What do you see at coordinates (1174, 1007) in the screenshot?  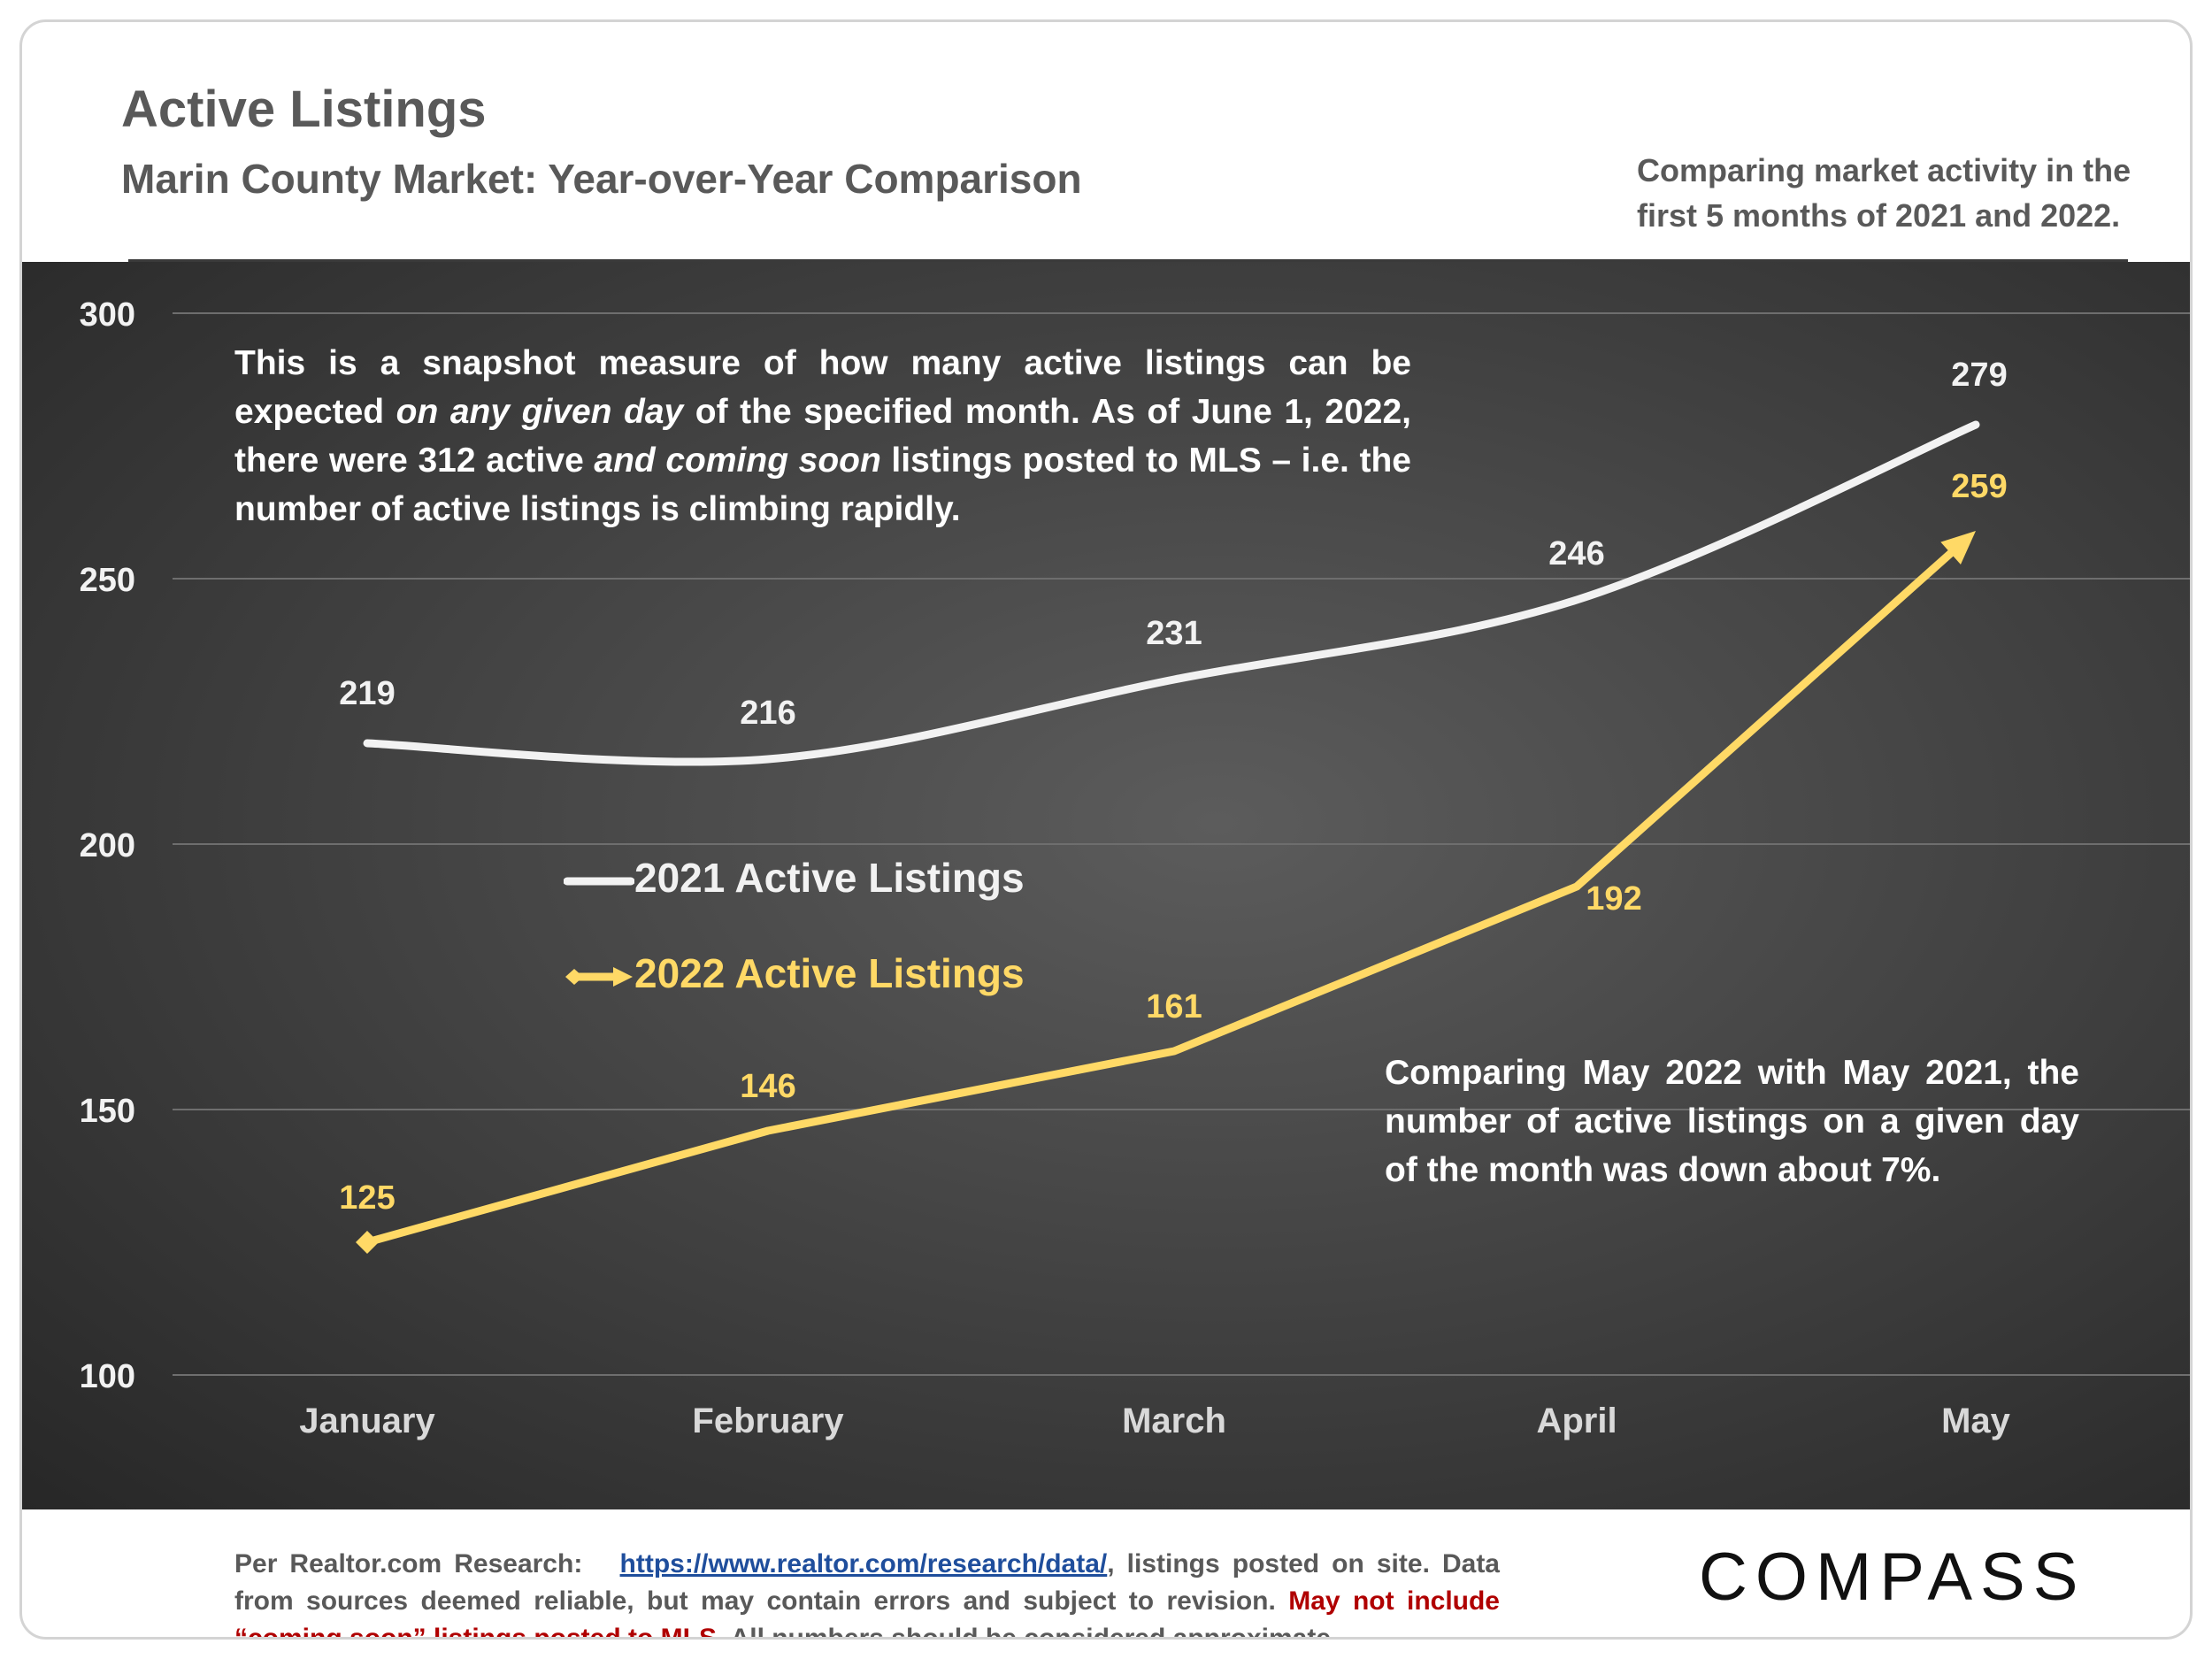 I see `data-label-2022-march: 161` at bounding box center [1174, 1007].